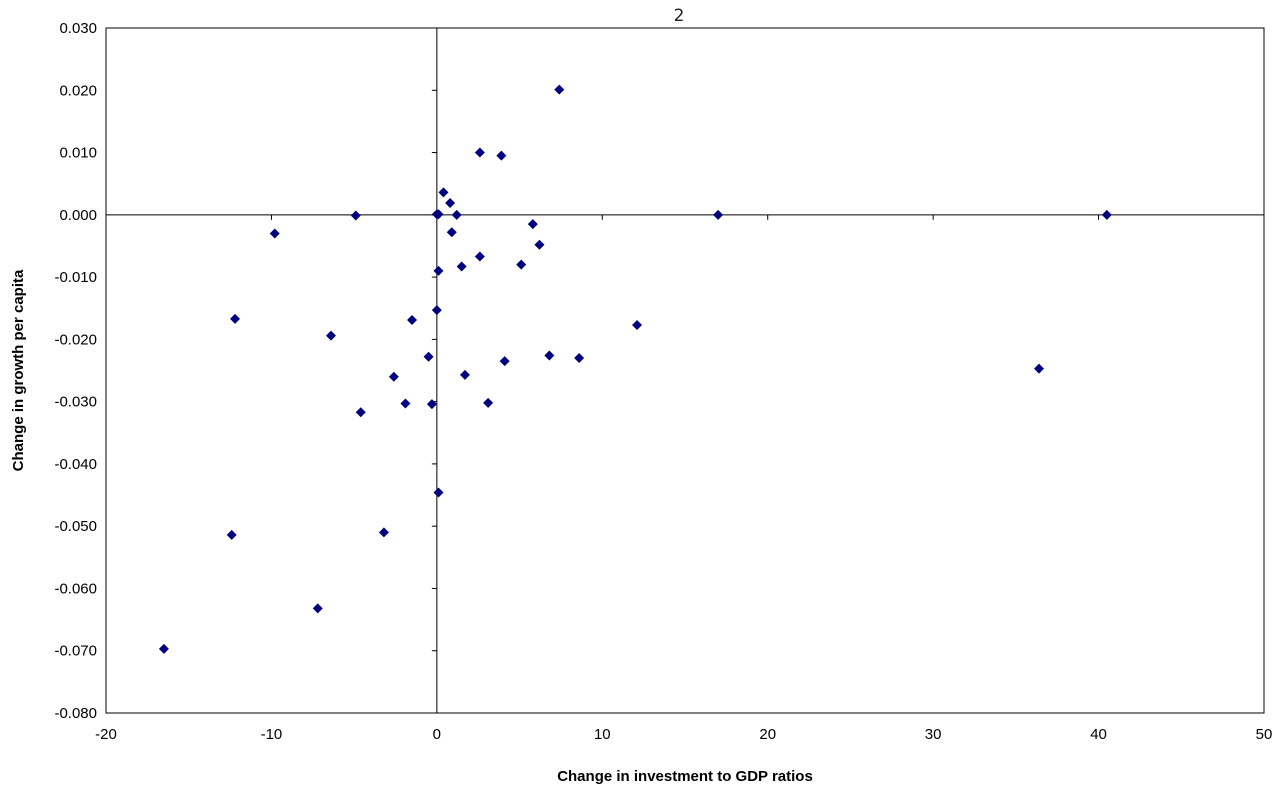 This screenshot has width=1280, height=792. What do you see at coordinates (75, 402) in the screenshot?
I see `y-tick-label: -0.030` at bounding box center [75, 402].